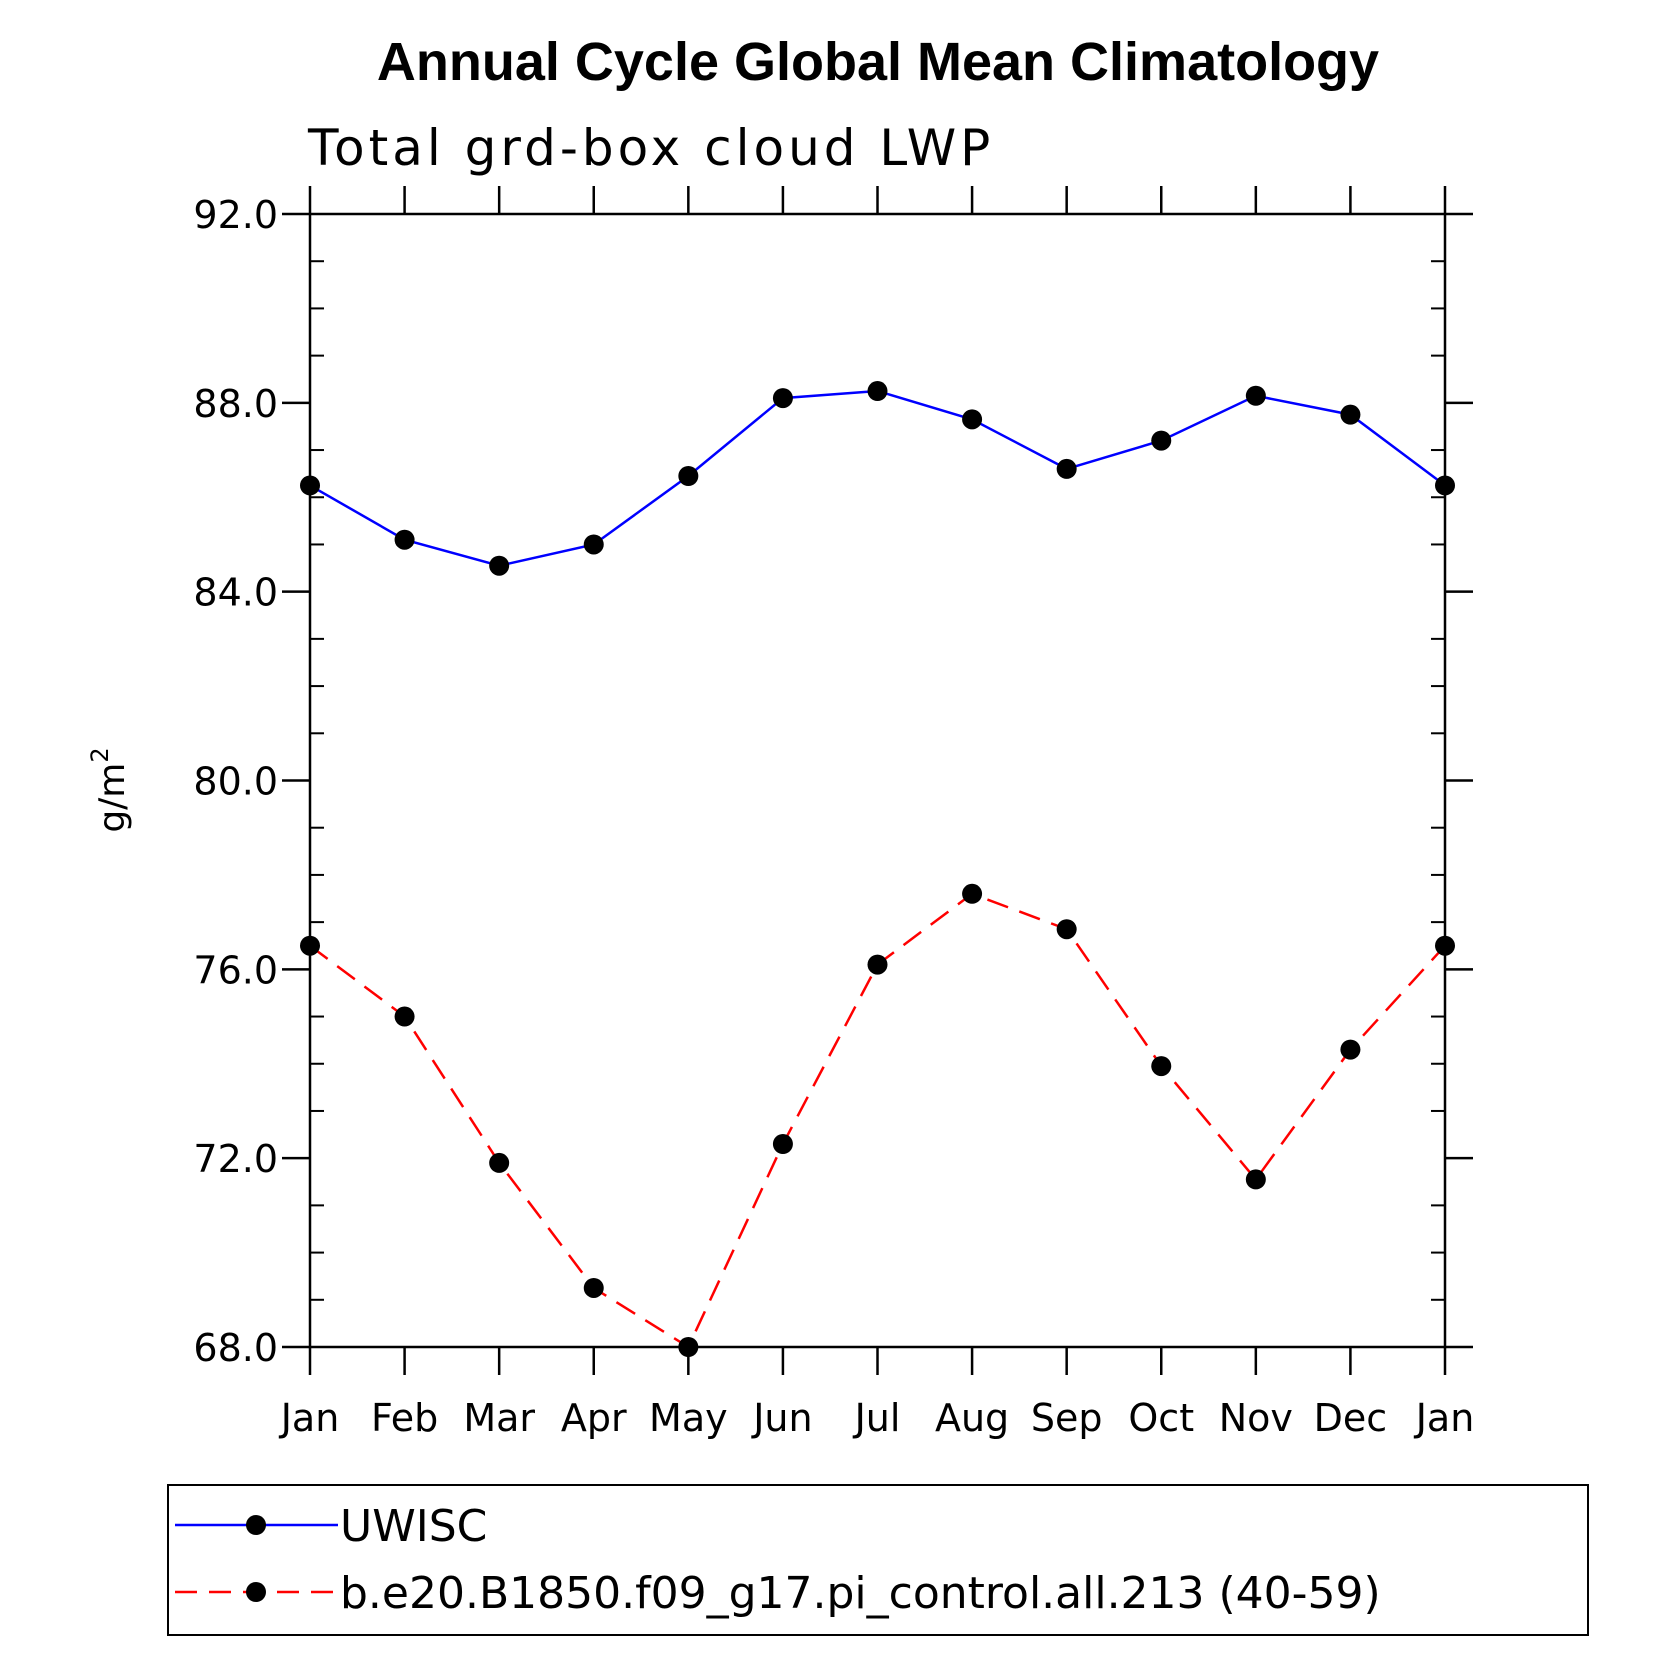  I want to click on y-axis-label-superscript: 2, so click(100, 754).